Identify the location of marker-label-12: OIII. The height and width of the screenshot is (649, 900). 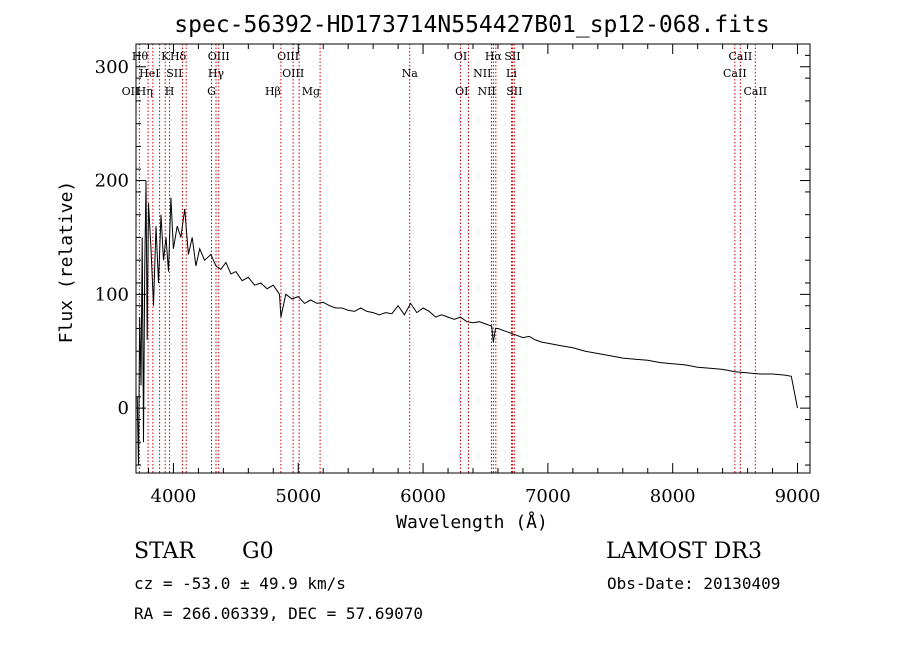
(293, 73).